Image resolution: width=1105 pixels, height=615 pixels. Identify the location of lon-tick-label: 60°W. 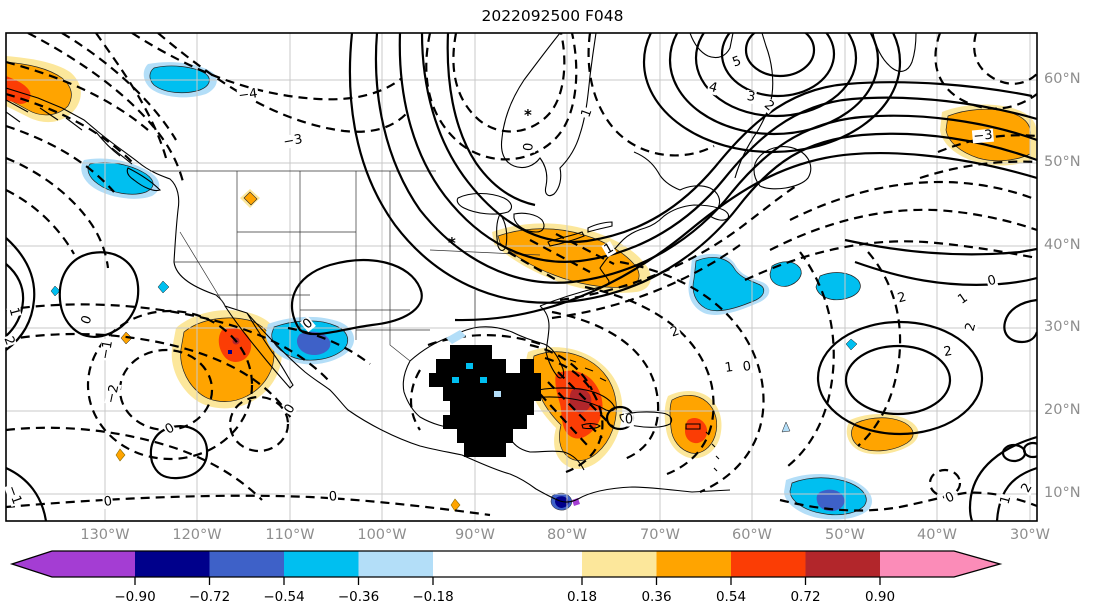
(752, 535).